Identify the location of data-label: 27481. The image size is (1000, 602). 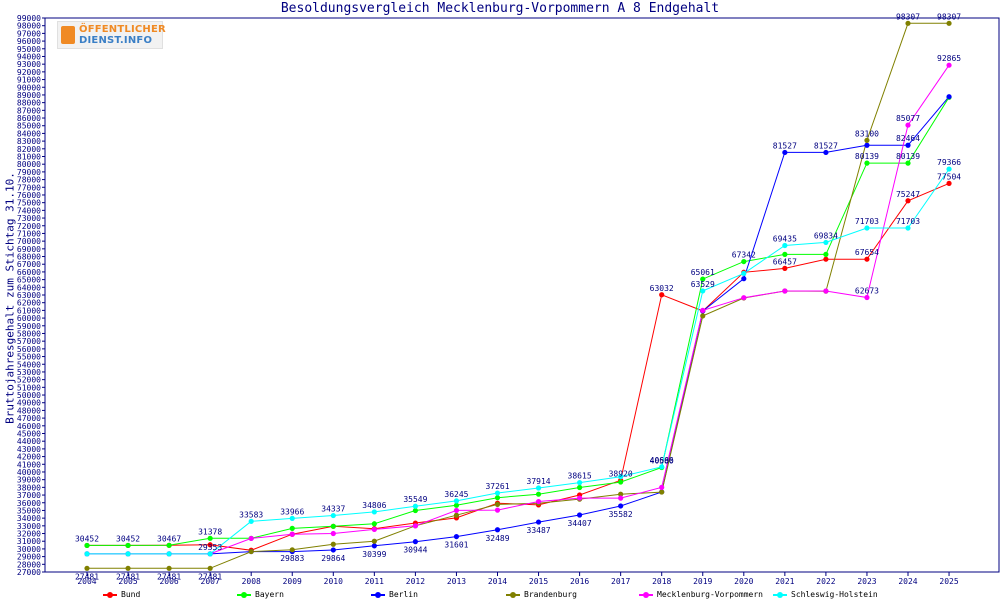
(87, 576).